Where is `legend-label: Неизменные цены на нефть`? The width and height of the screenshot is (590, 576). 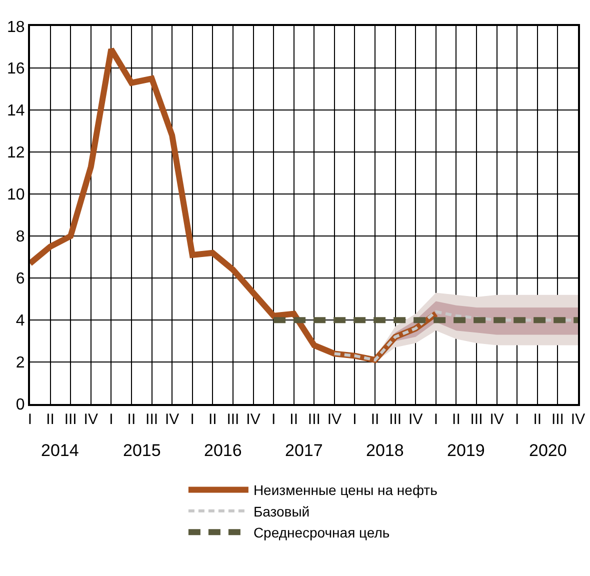 legend-label: Неизменные цены на нефть is located at coordinates (345, 490).